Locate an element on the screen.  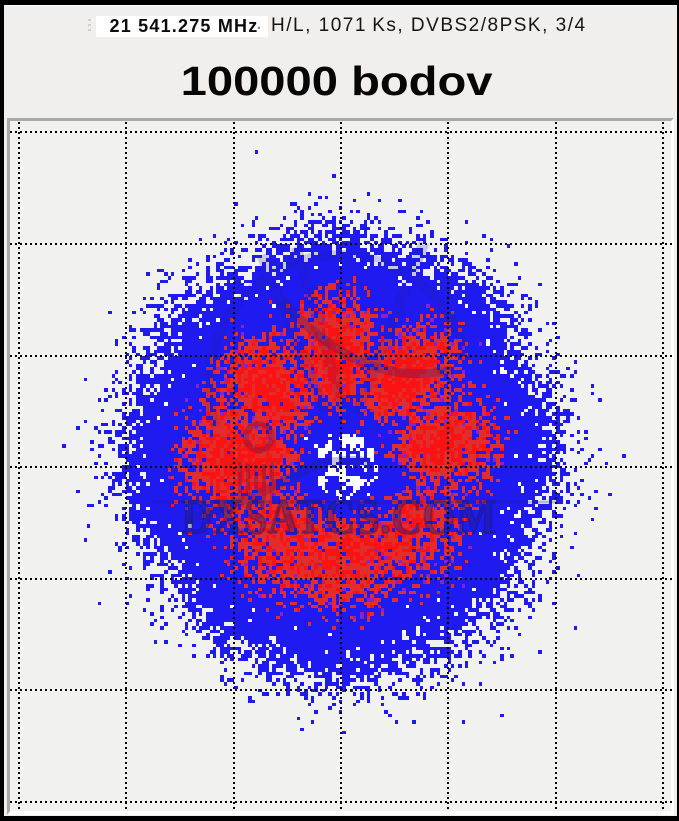
svg-text: DXSATCS.COM is located at coordinates (338, 517).